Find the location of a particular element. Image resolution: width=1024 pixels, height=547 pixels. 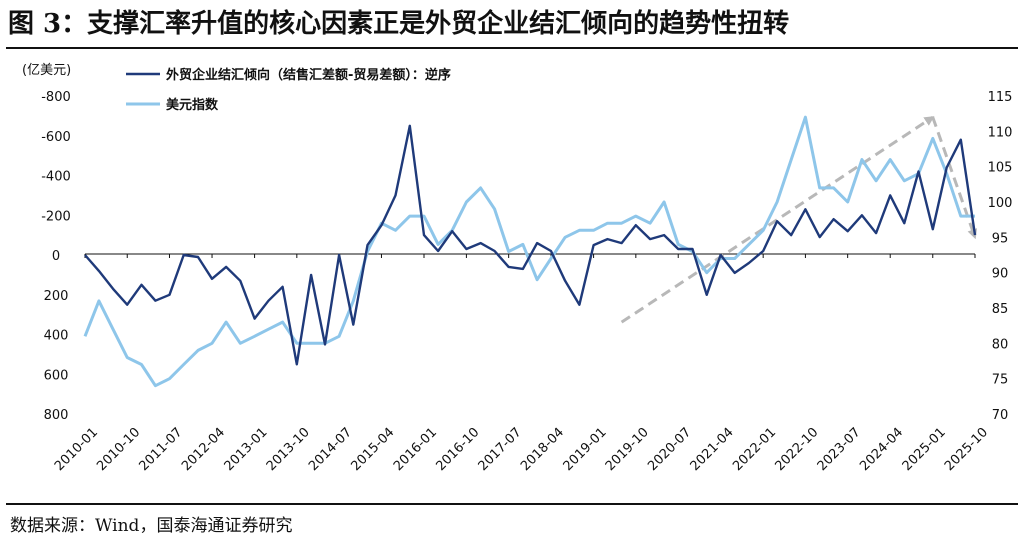

trend-arrows is located at coordinates (799, 219).